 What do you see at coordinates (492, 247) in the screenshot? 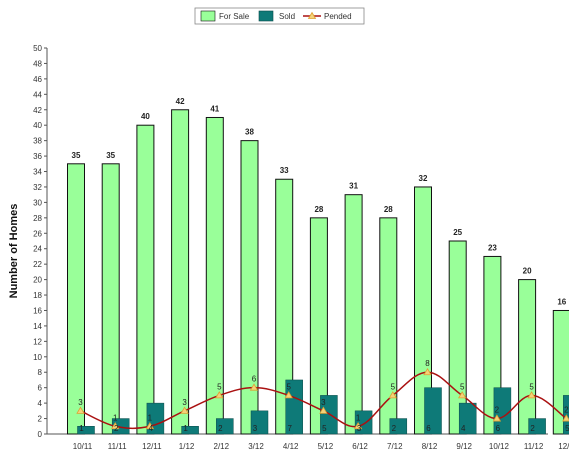
I see `for-sale-value-label: 23` at bounding box center [492, 247].